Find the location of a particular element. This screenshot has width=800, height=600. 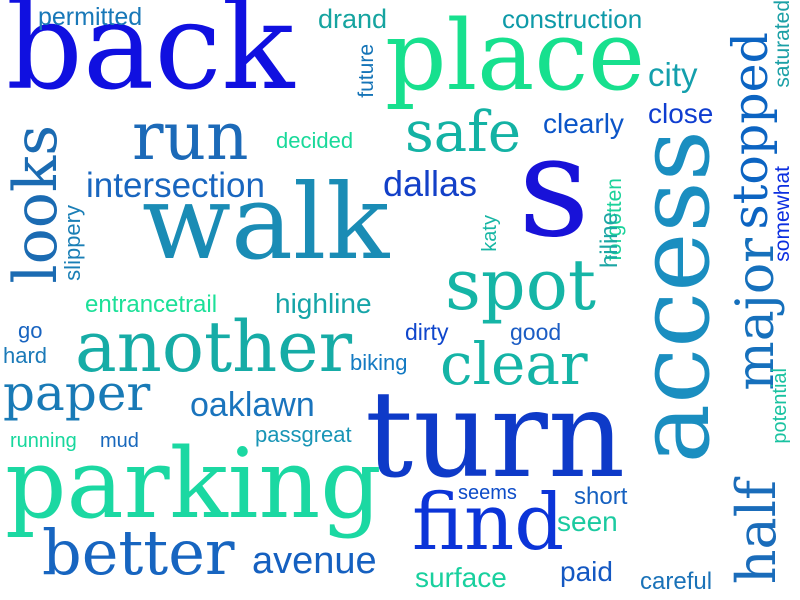

word-hiline: hiline is located at coordinates (609, 240).